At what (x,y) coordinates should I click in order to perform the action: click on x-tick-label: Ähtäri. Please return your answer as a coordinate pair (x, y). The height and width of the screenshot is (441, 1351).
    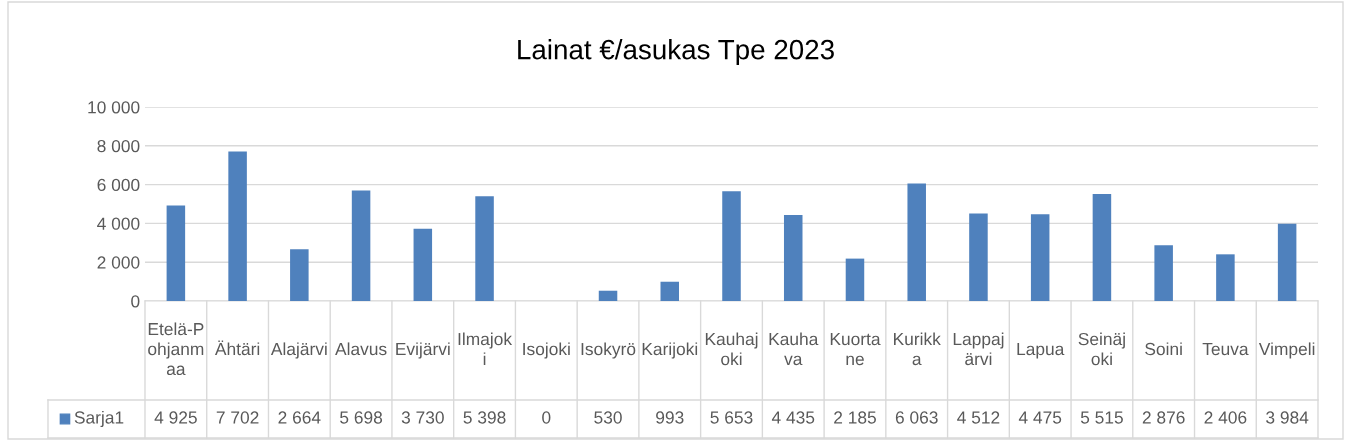
    Looking at the image, I should click on (237, 348).